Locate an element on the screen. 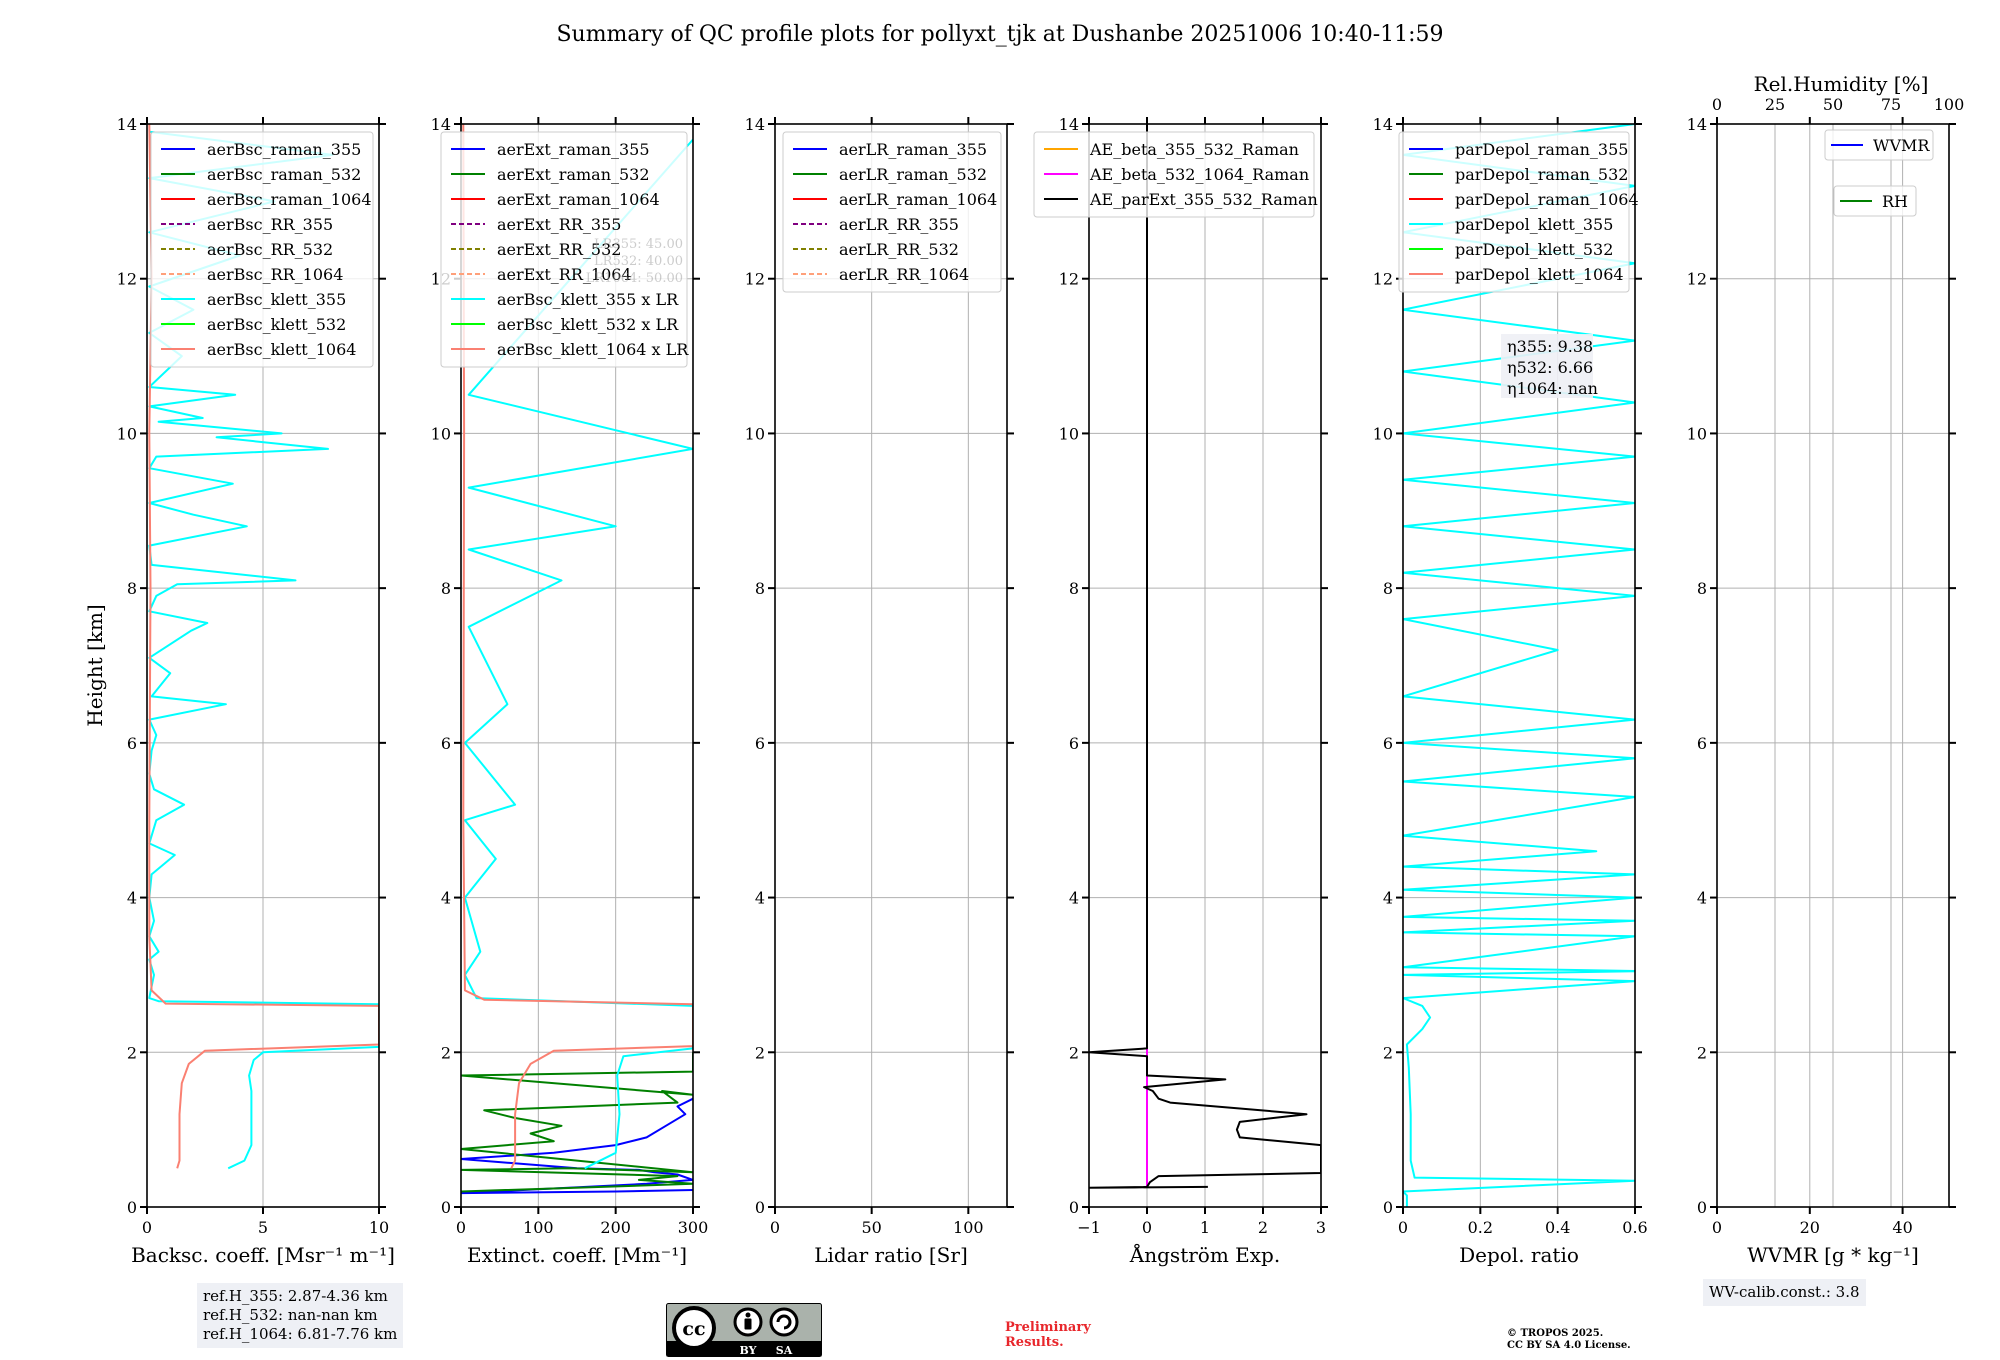 The image size is (2000, 1360). x-axis-label: Extinct. coeff. [Mm⁻¹] is located at coordinates (577, 1255).